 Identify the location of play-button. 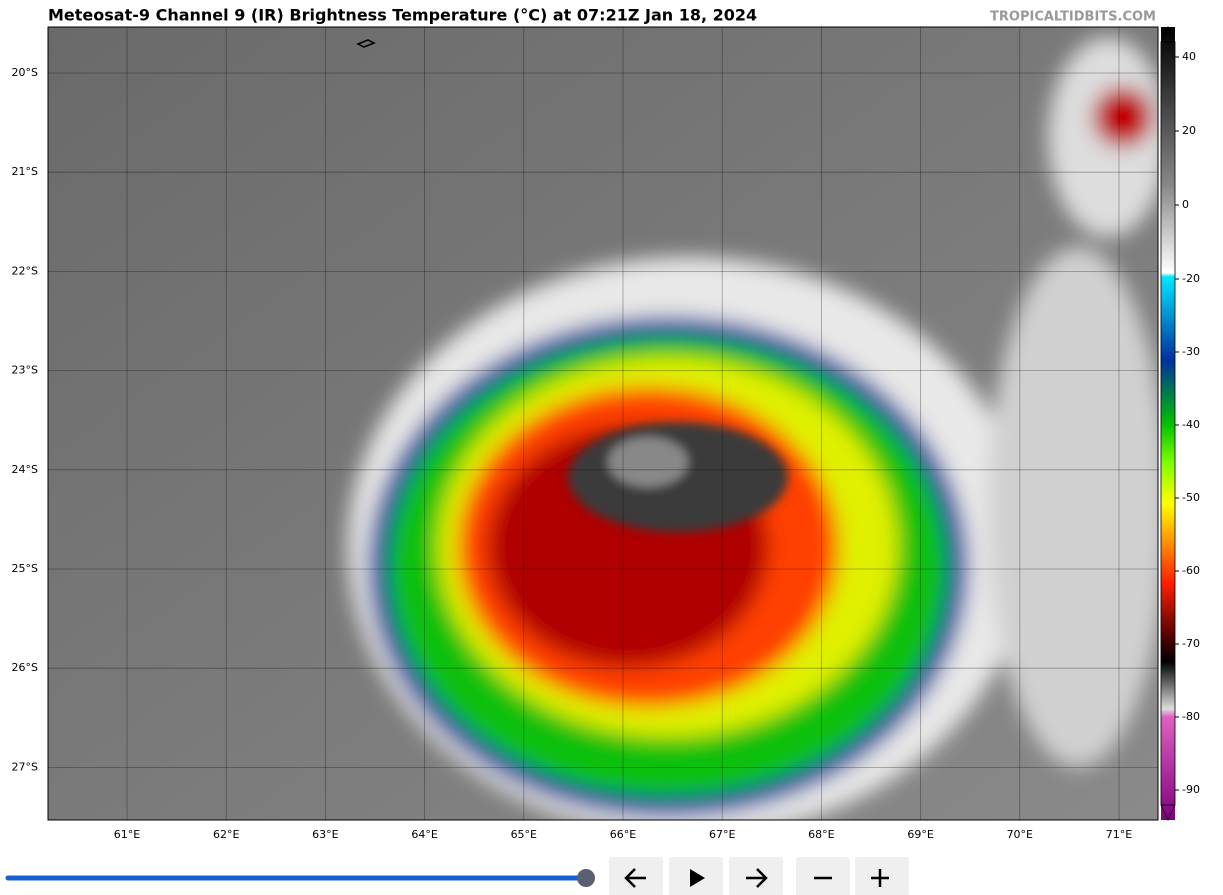
(696, 876).